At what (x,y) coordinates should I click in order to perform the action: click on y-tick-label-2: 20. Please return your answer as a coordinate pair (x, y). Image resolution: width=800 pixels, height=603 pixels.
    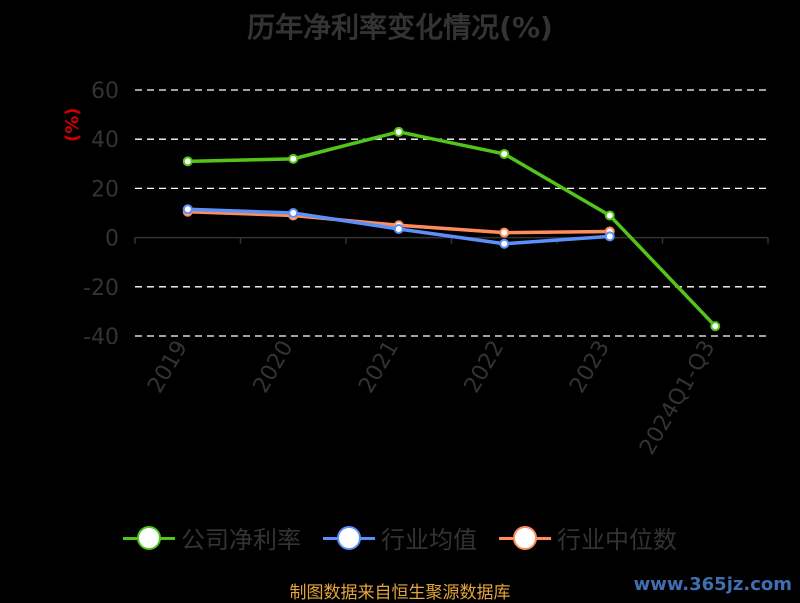
    Looking at the image, I should click on (105, 189).